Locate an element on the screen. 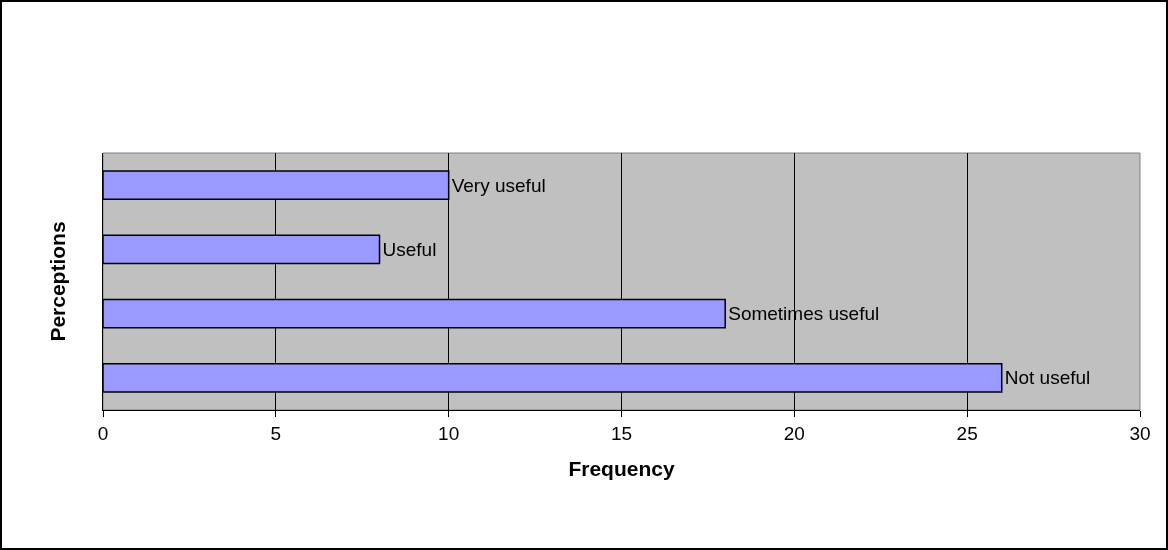  x-tick-label: 10 is located at coordinates (449, 433).